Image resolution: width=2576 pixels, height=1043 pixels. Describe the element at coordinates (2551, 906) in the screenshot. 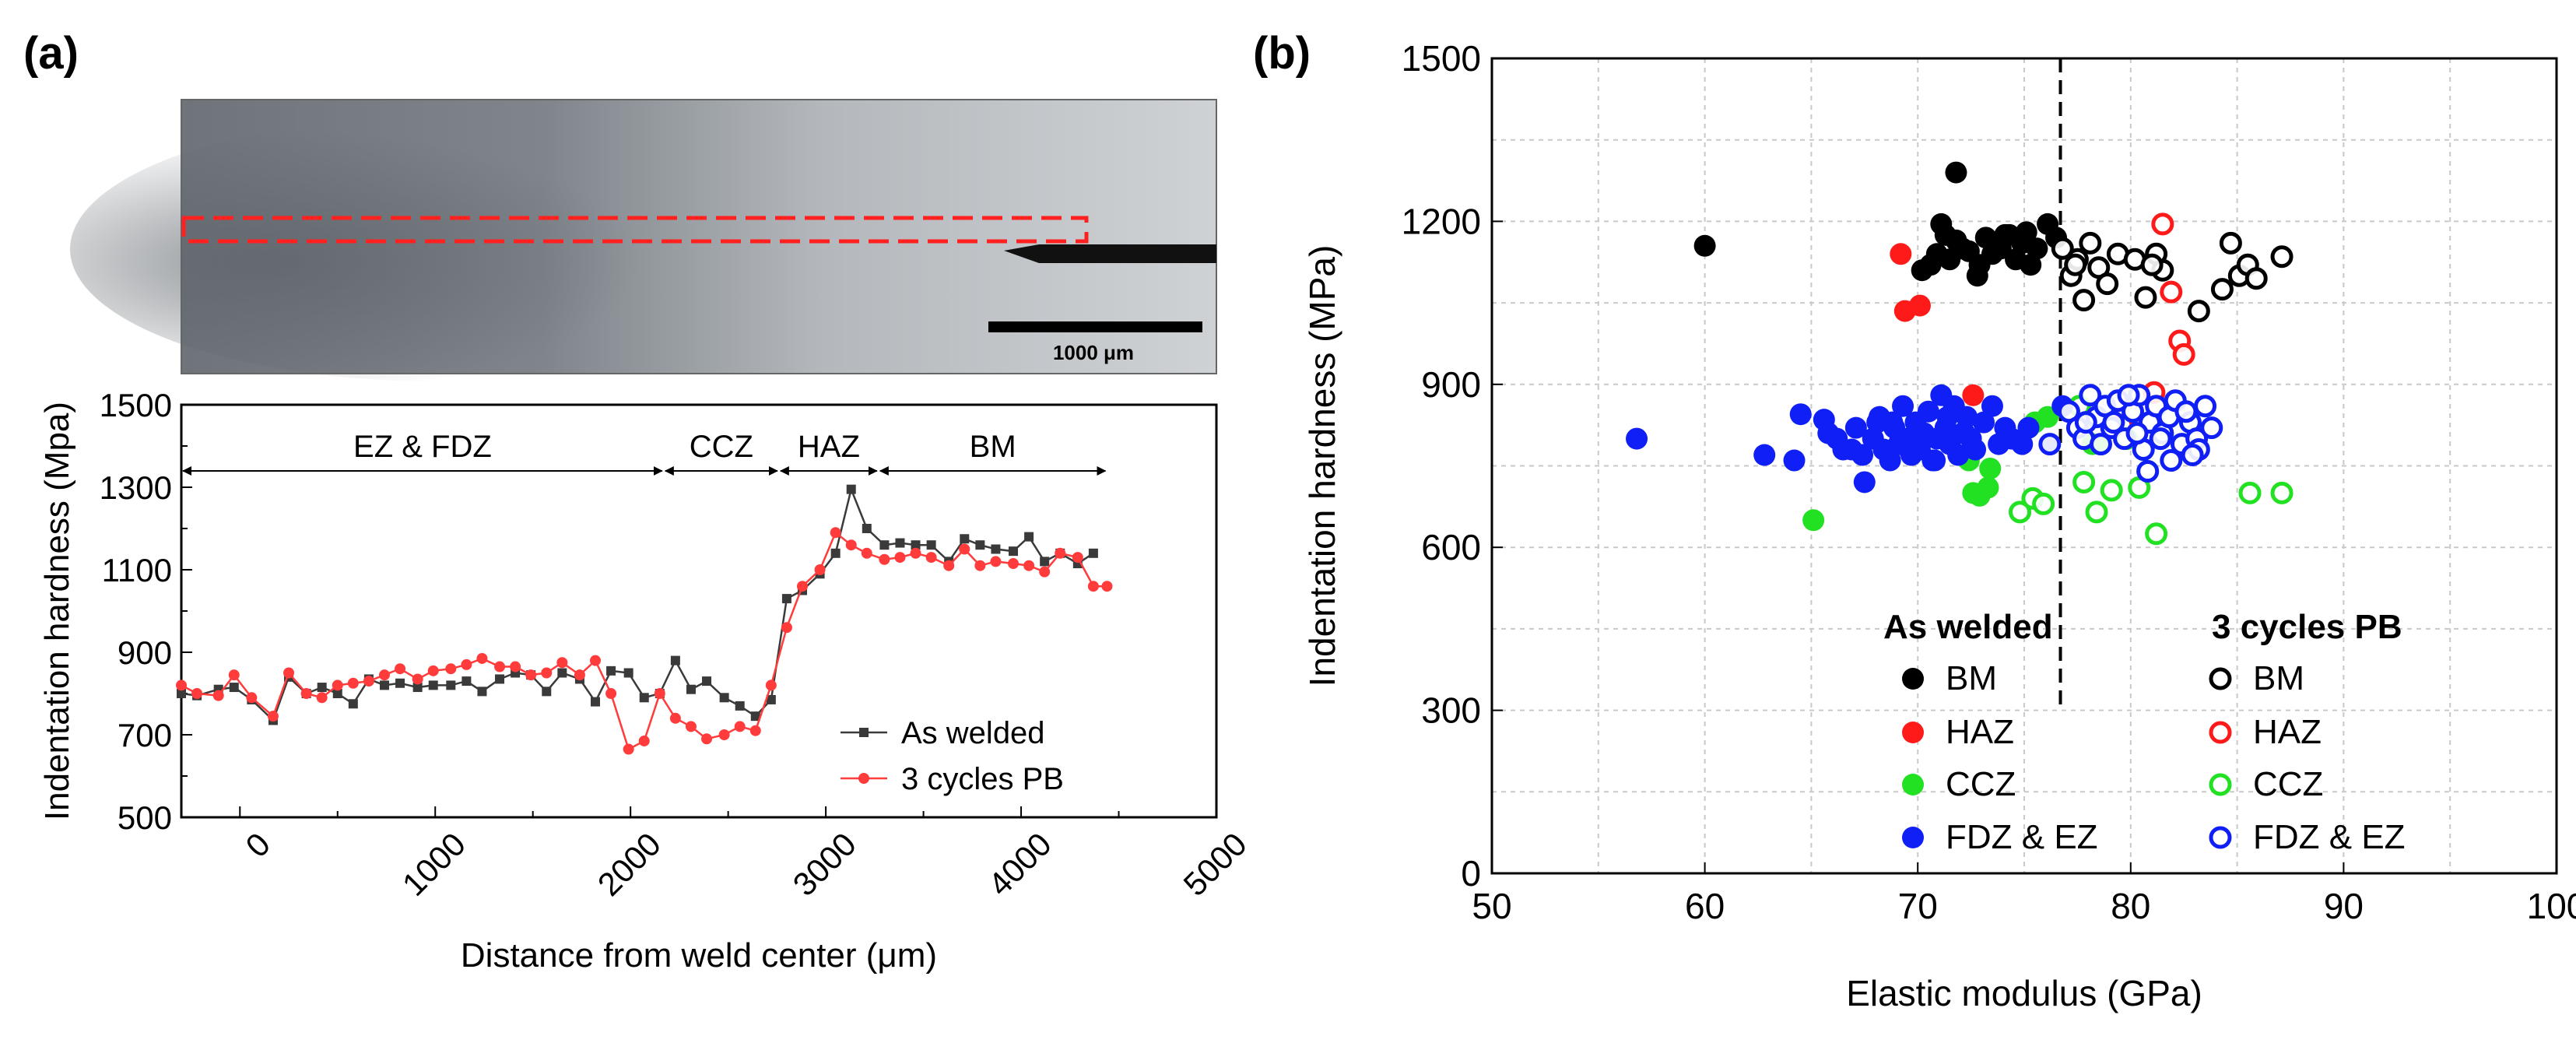

I see `x-tick-label: 100` at that location.